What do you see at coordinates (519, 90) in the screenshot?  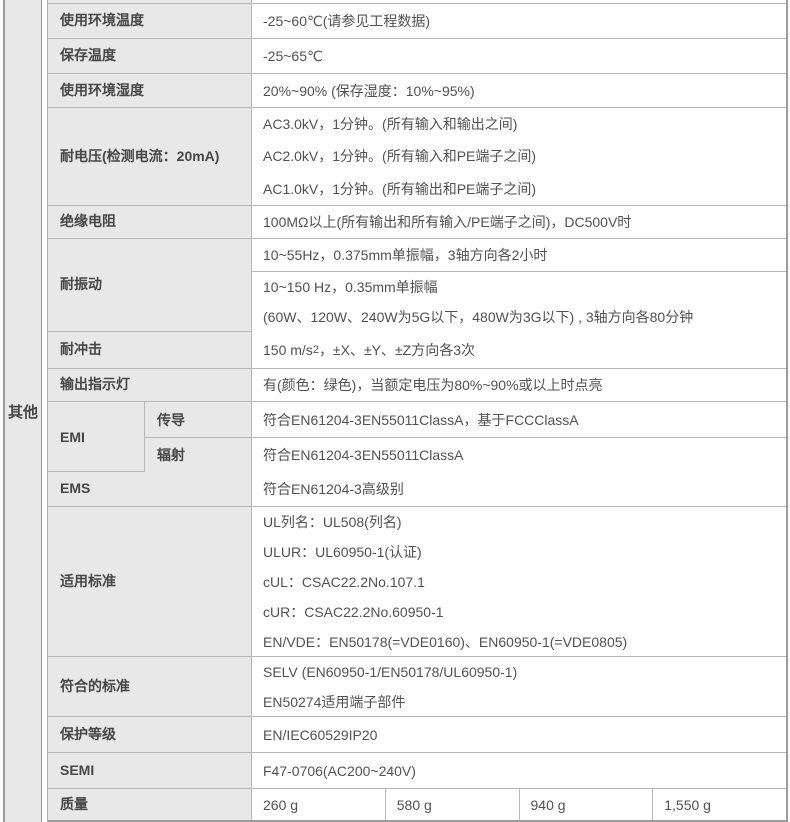 I see `value-ambient-humidity: 20%~90% (保存湿度：10%~95%)` at bounding box center [519, 90].